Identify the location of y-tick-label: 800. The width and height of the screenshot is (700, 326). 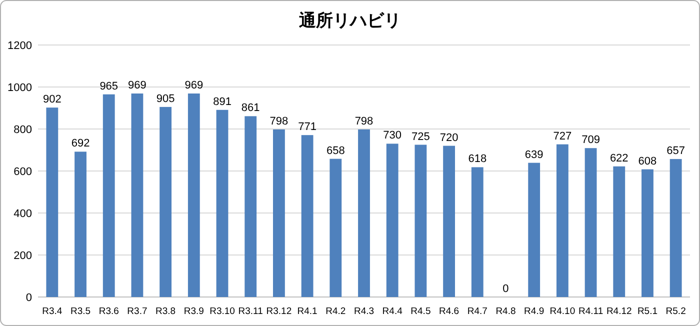
(23, 130).